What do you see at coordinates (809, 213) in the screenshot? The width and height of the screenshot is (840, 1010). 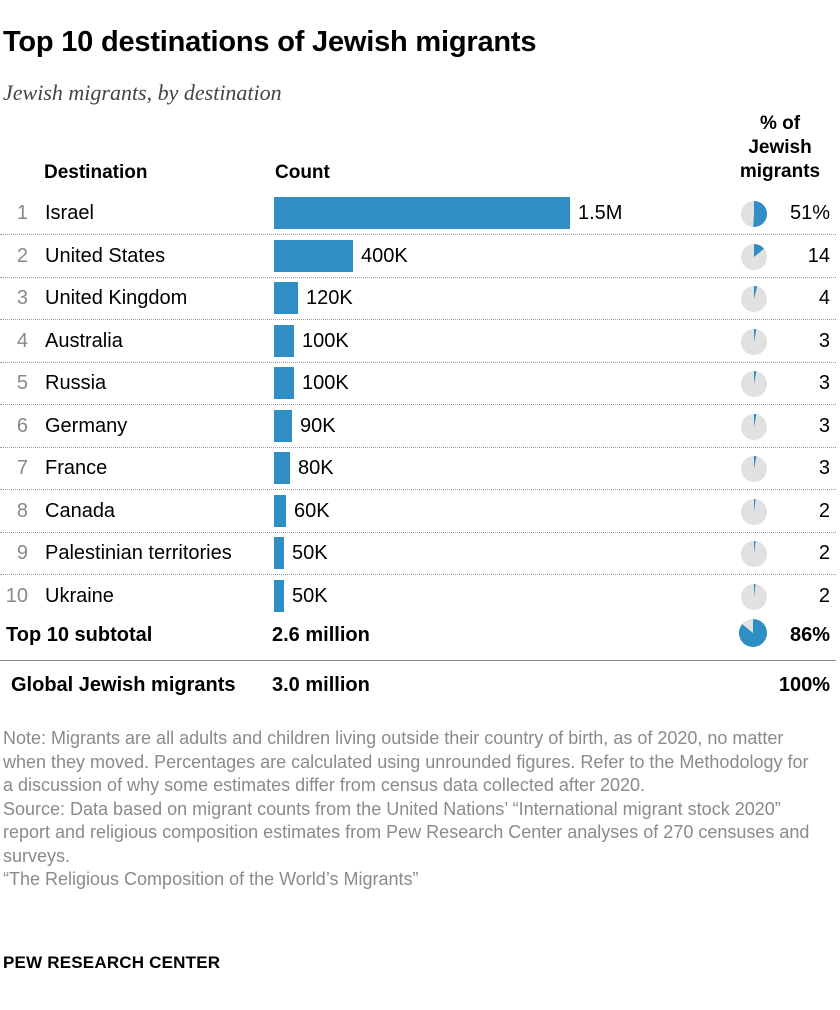 I see `percent-value-label: 51%` at bounding box center [809, 213].